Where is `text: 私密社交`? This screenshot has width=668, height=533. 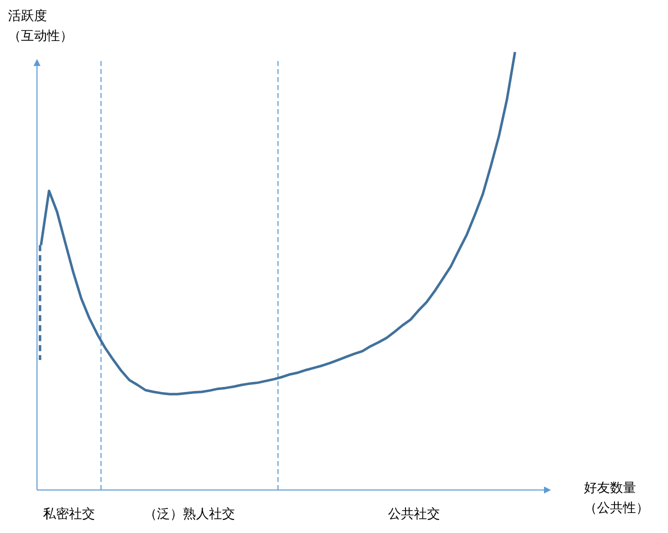 text: 私密社交 is located at coordinates (69, 514).